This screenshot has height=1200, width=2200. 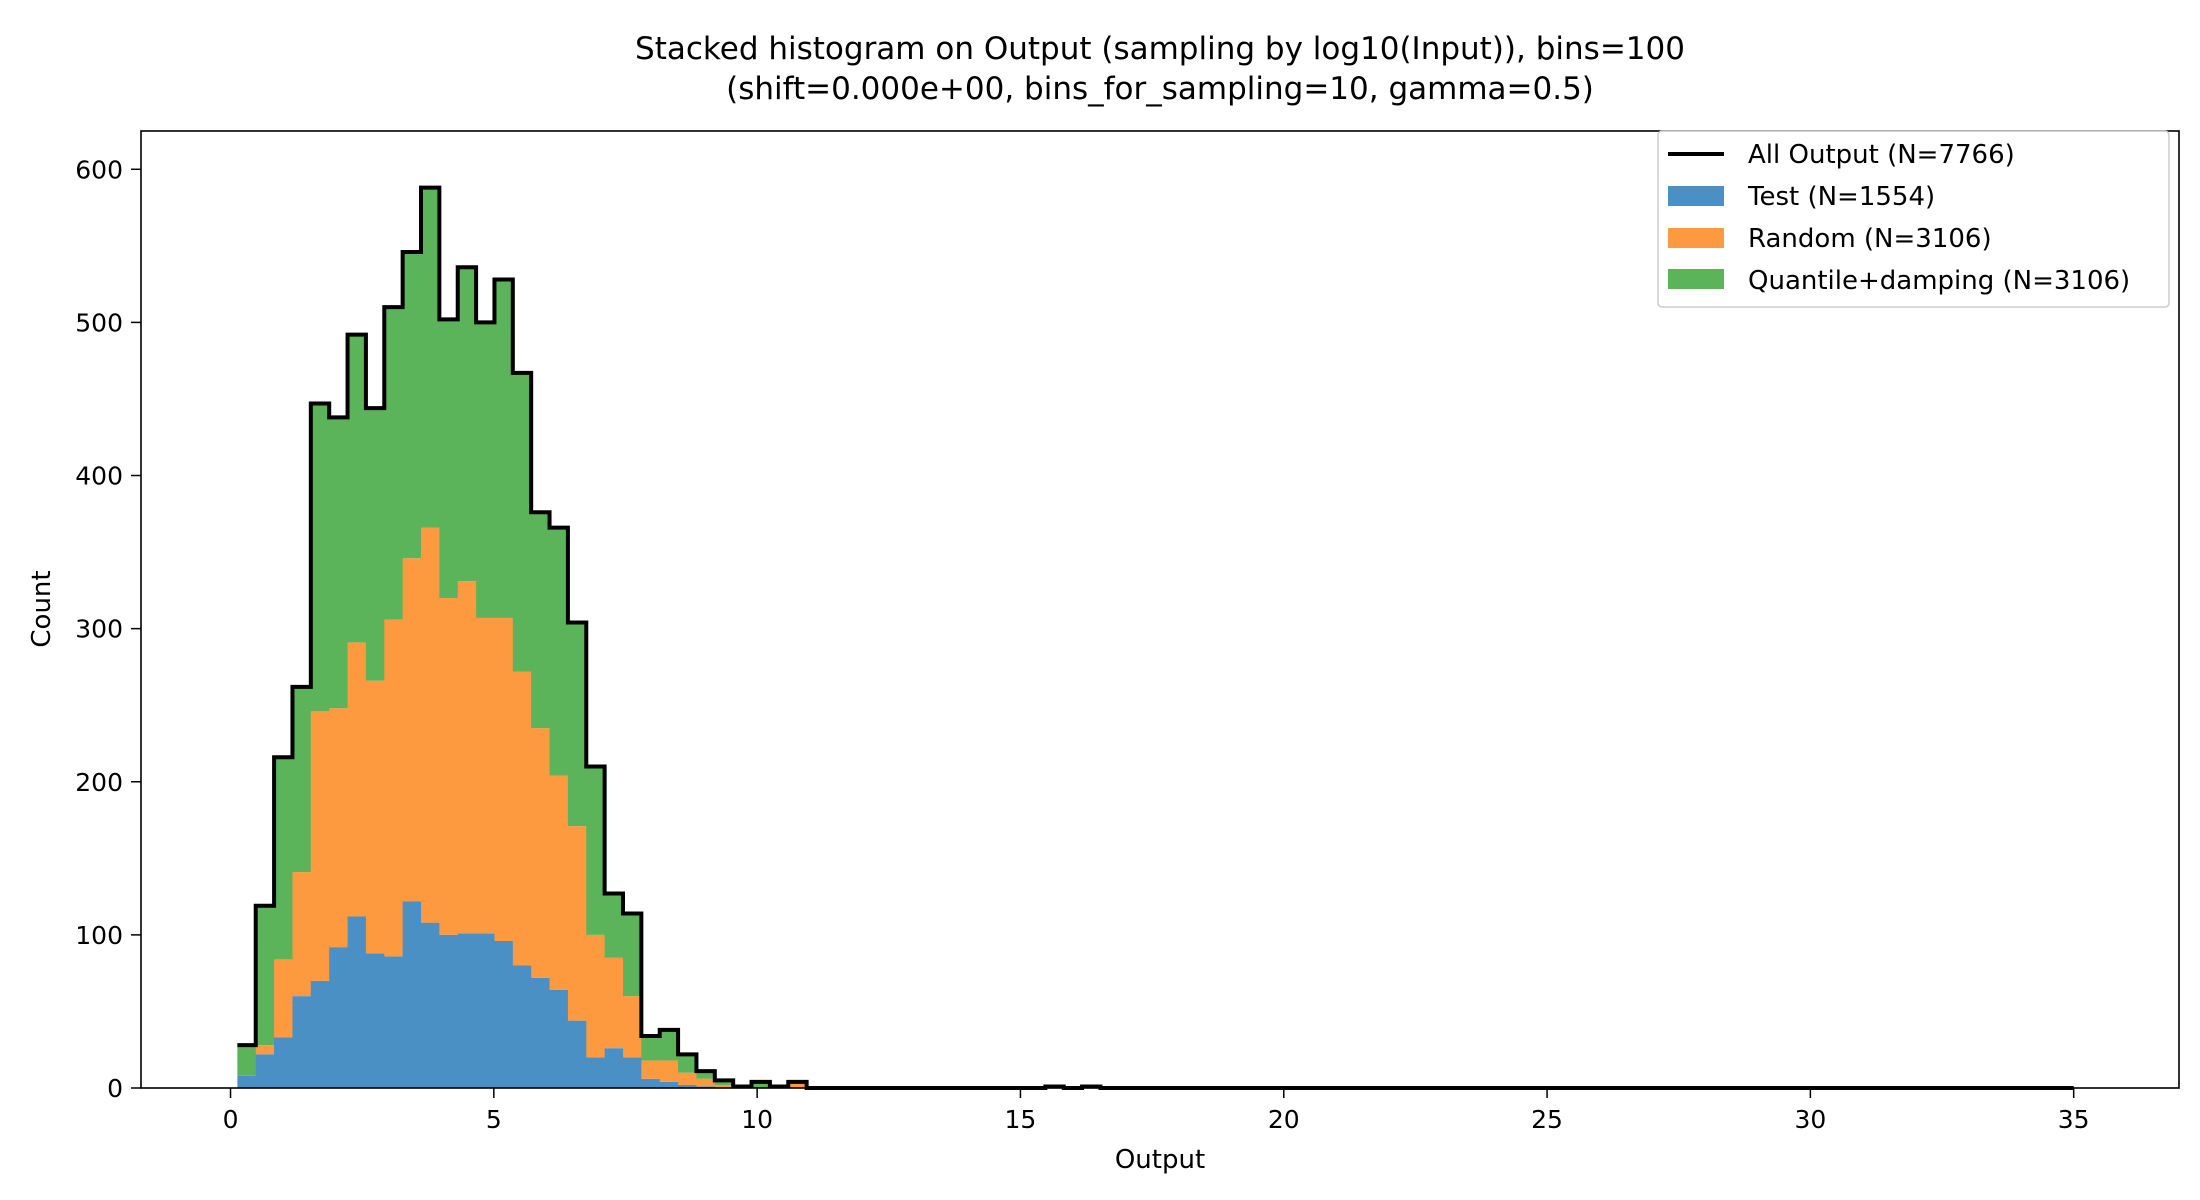 What do you see at coordinates (99, 322) in the screenshot?
I see `y-tick-label-500: 500` at bounding box center [99, 322].